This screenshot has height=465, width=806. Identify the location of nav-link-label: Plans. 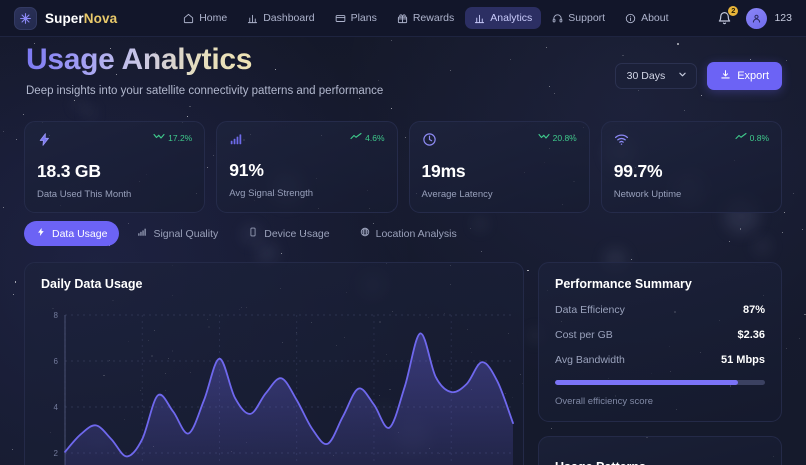
(363, 18).